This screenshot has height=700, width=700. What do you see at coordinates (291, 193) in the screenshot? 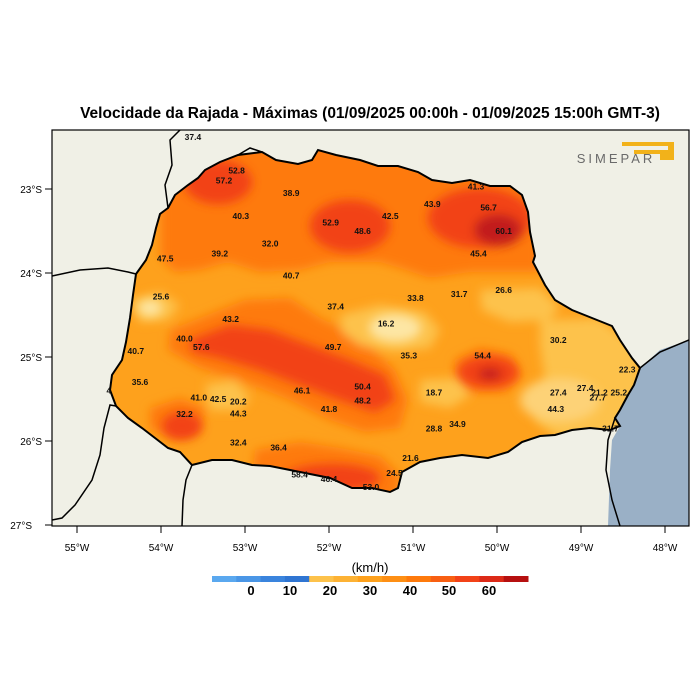
I see `station-value-label: 38.9` at bounding box center [291, 193].